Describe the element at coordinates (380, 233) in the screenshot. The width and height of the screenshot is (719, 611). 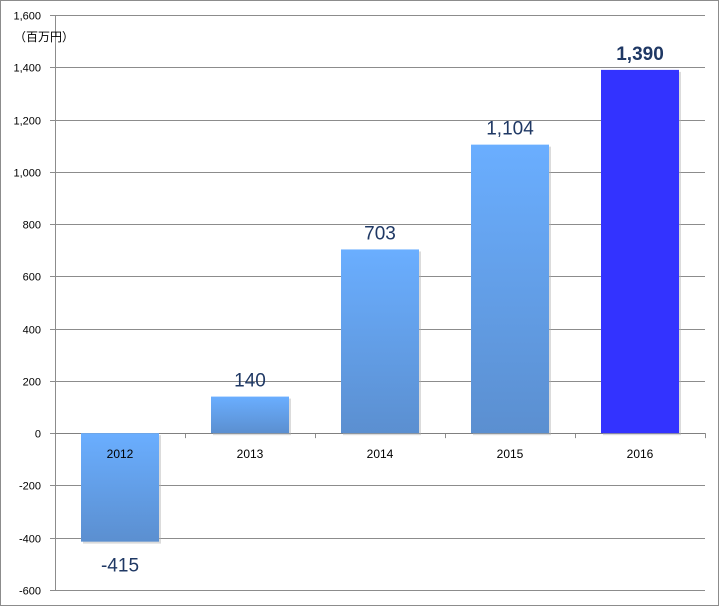
I see `data-label-2014: 703` at that location.